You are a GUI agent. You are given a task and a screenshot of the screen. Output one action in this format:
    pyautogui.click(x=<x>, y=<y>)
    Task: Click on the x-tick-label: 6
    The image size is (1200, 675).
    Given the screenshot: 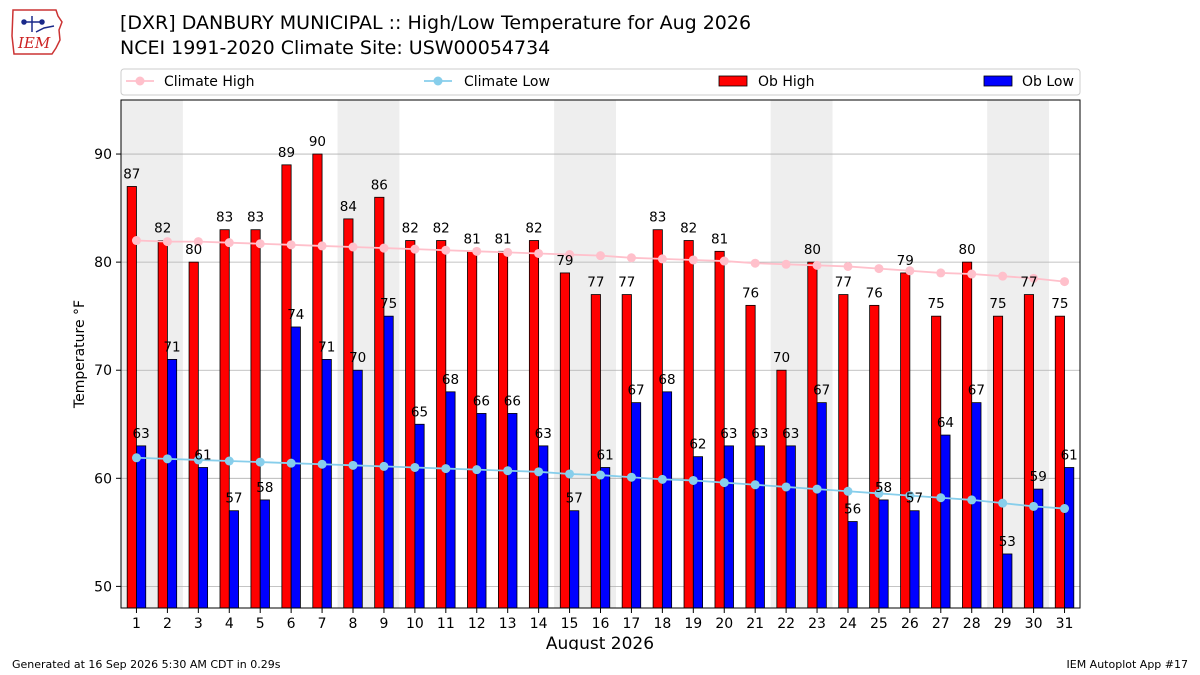 What is the action you would take?
    pyautogui.click(x=291, y=624)
    